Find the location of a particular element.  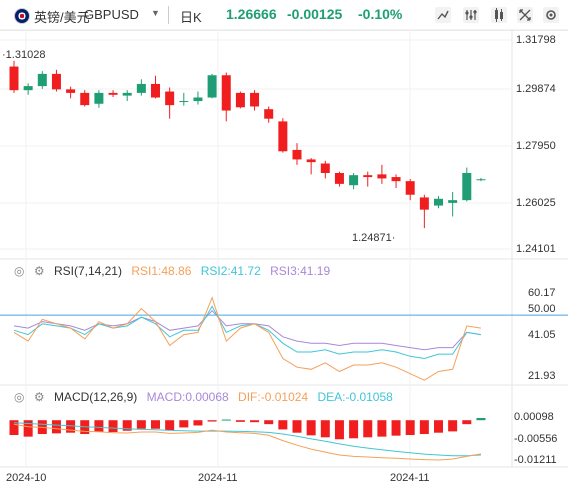

price-axis-label: 1.27950 is located at coordinates (536, 146).